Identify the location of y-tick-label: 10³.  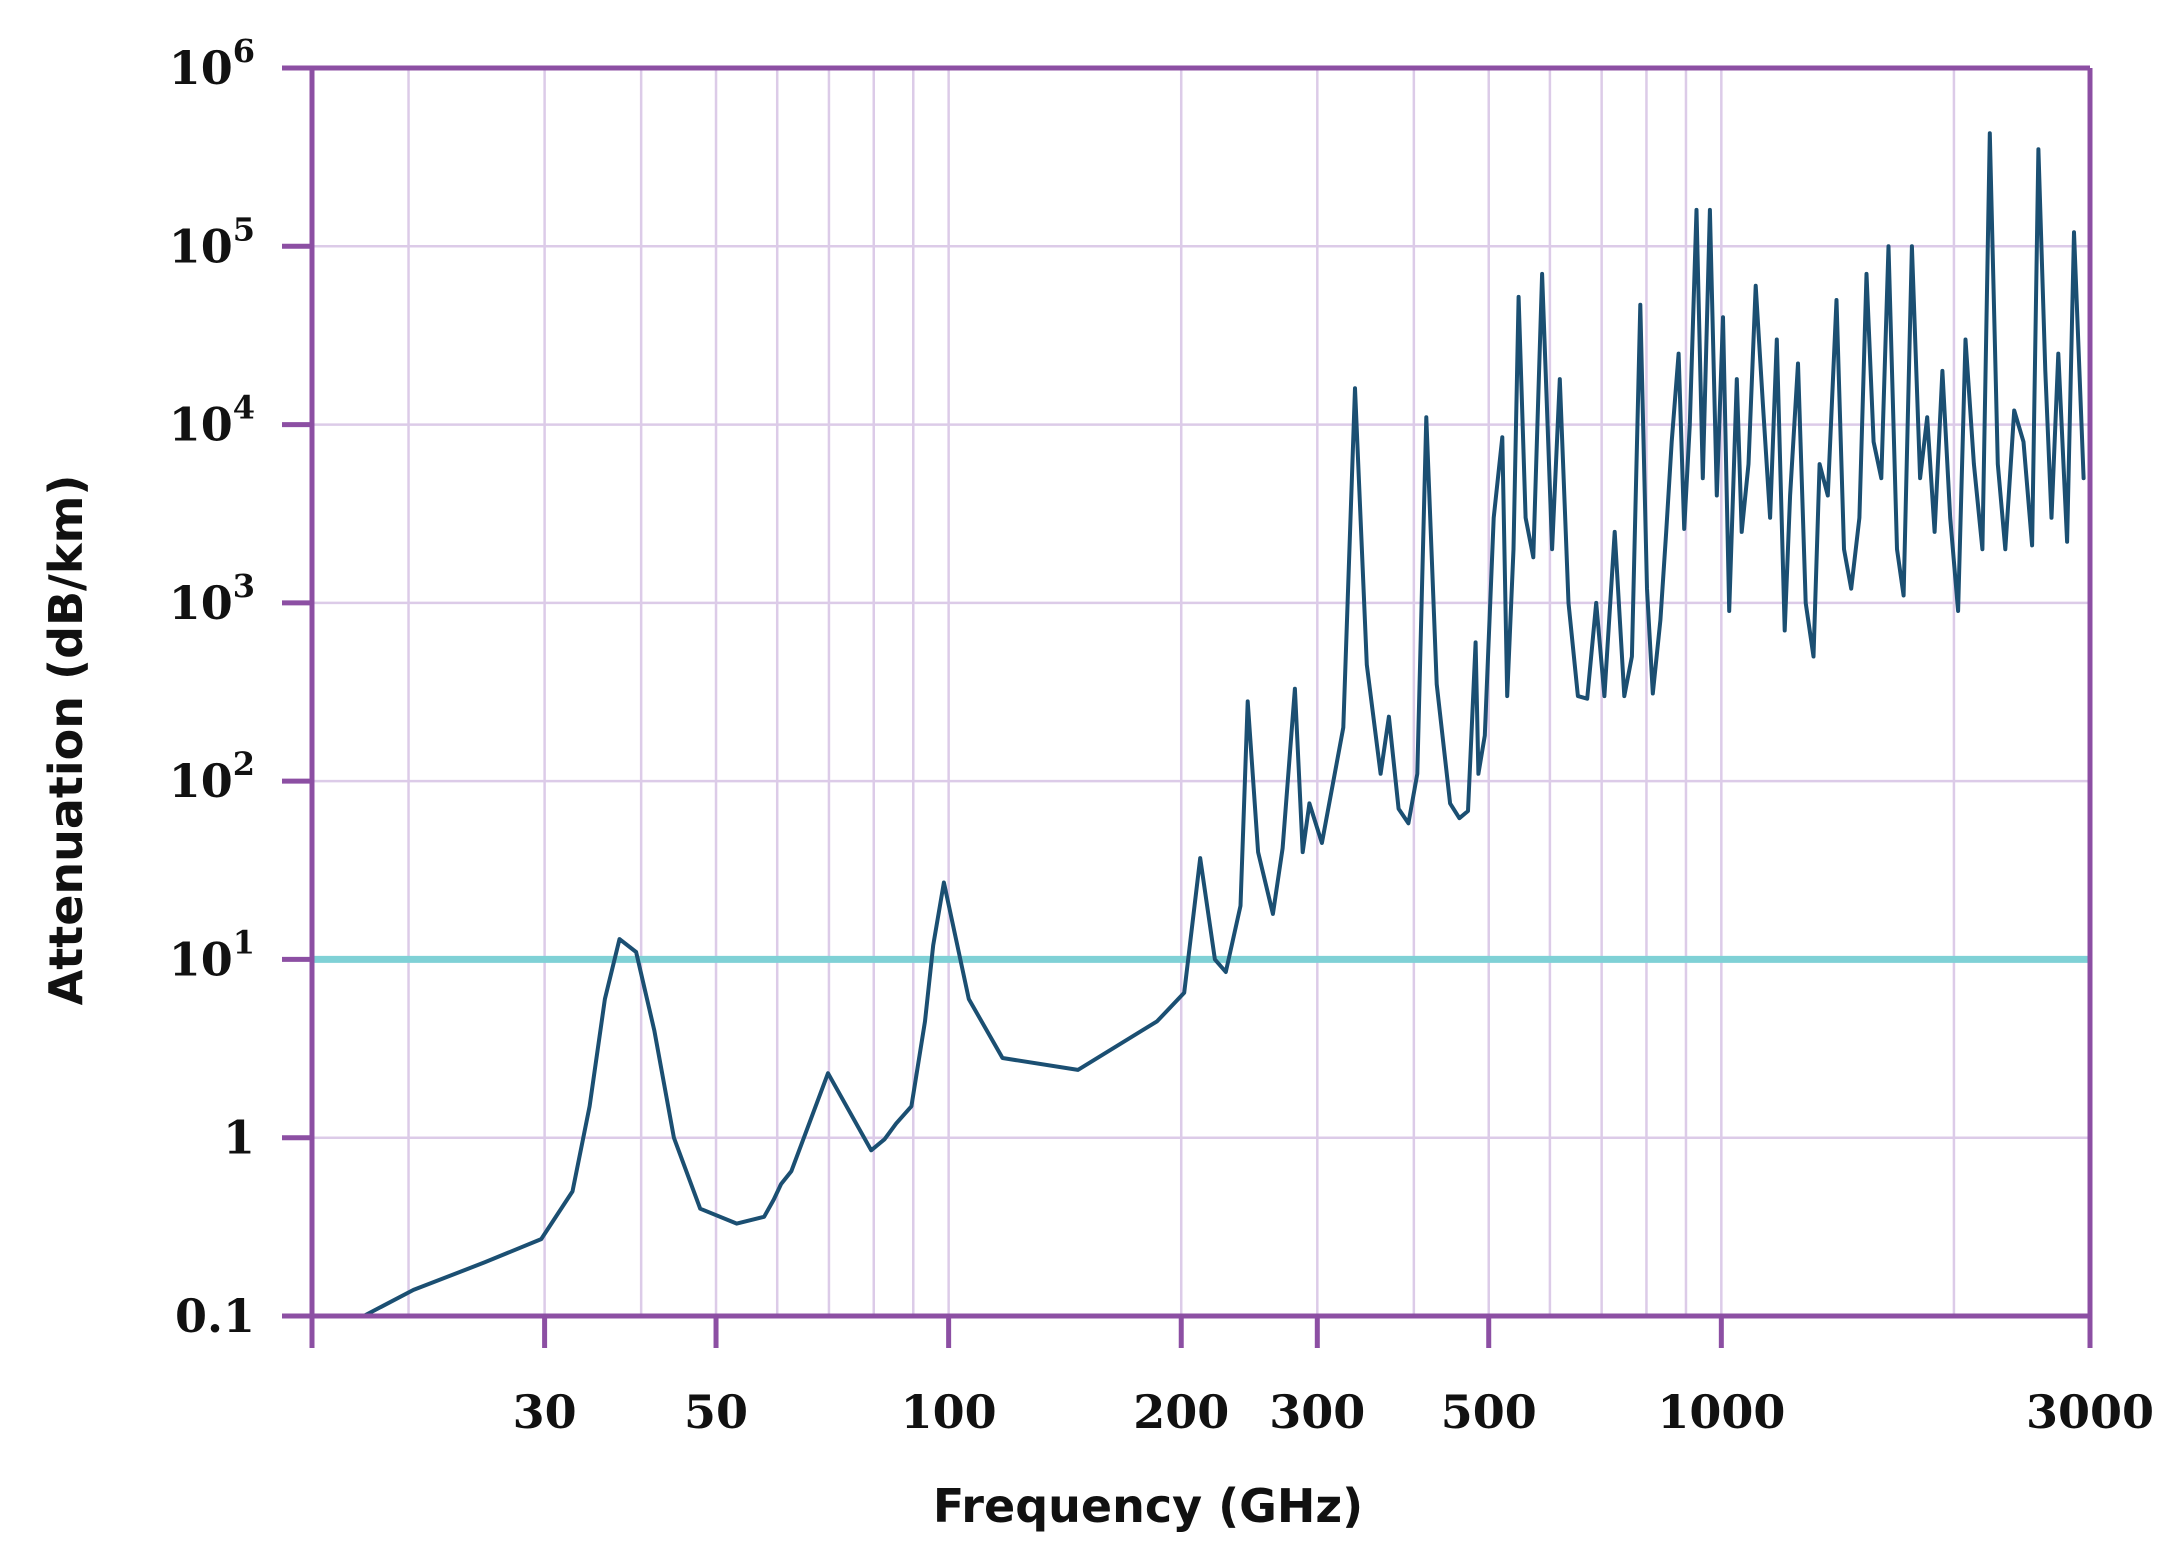
(212, 598).